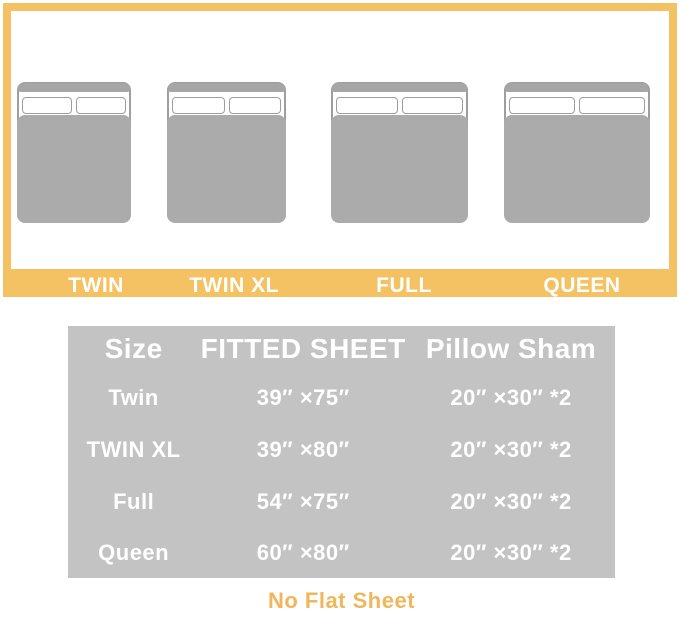 This screenshot has width=679, height=618. Describe the element at coordinates (133, 449) in the screenshot. I see `table-cell-size: TWIN XL` at that location.